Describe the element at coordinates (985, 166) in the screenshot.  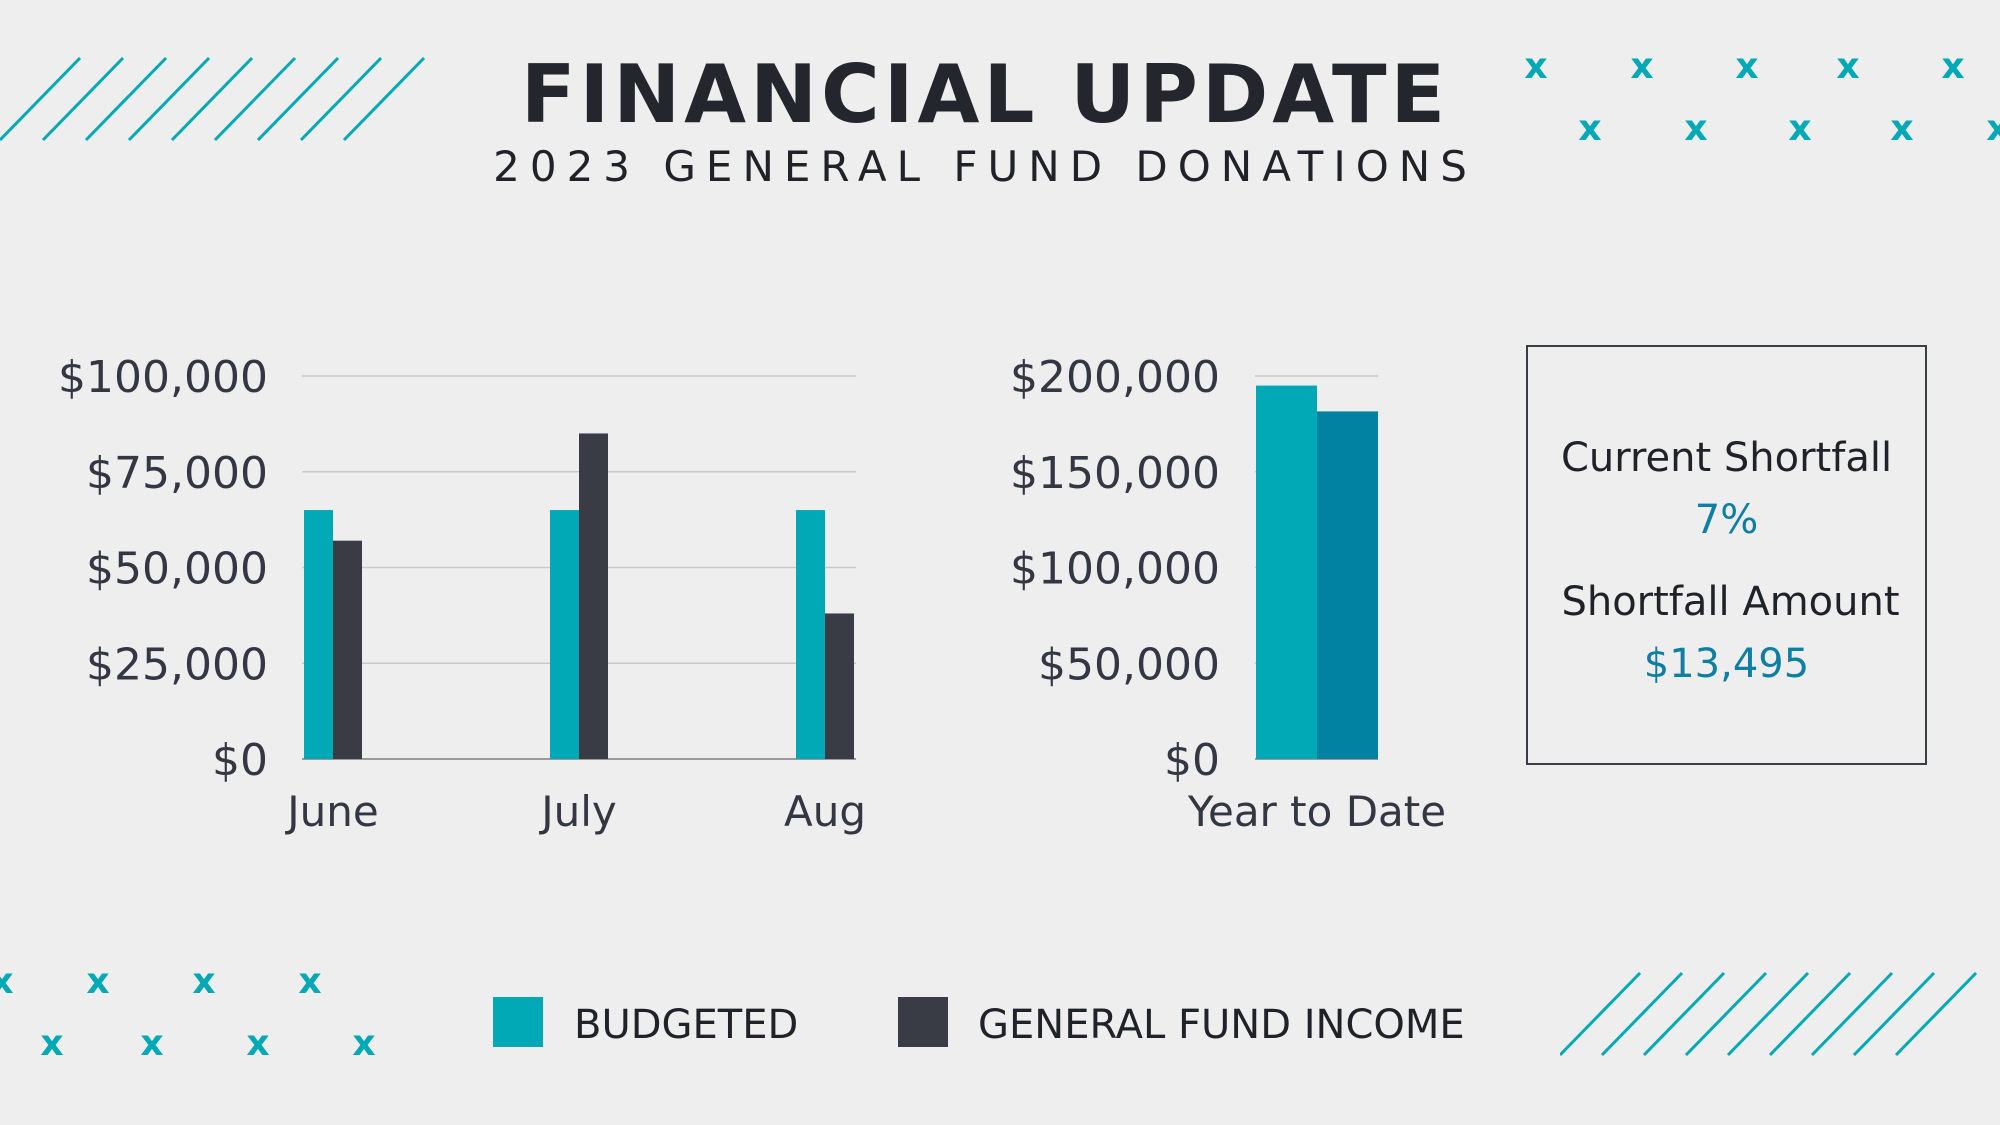
I see `page-subtitle: 2023 GENERAL FUND DONATIONS` at that location.